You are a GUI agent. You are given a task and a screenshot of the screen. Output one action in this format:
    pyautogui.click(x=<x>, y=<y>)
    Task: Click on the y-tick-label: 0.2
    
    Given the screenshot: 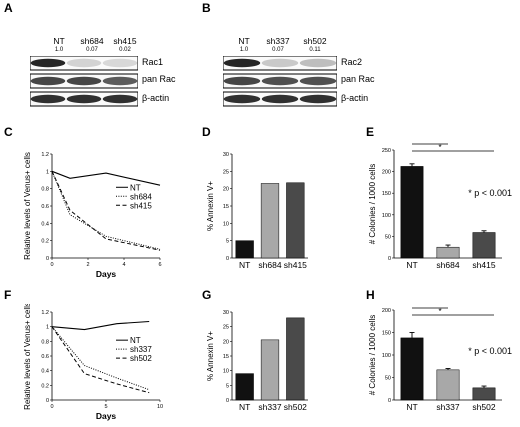 What is the action you would take?
    pyautogui.click(x=45, y=386)
    